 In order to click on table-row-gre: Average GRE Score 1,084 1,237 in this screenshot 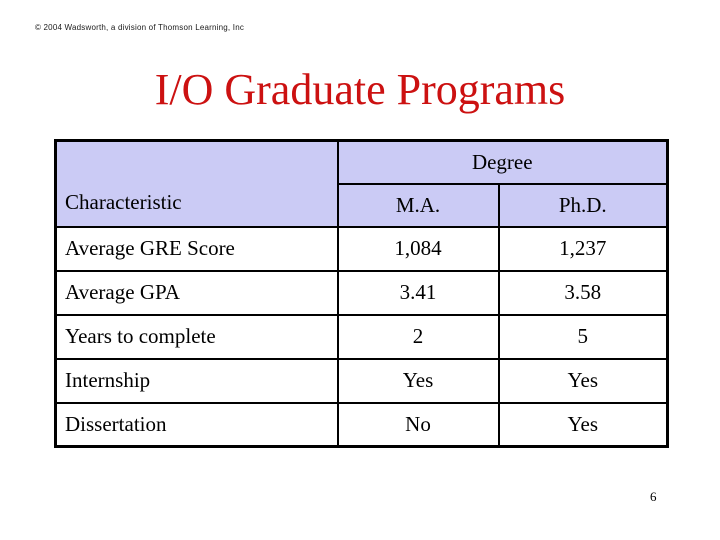, I will do `click(361, 248)`.